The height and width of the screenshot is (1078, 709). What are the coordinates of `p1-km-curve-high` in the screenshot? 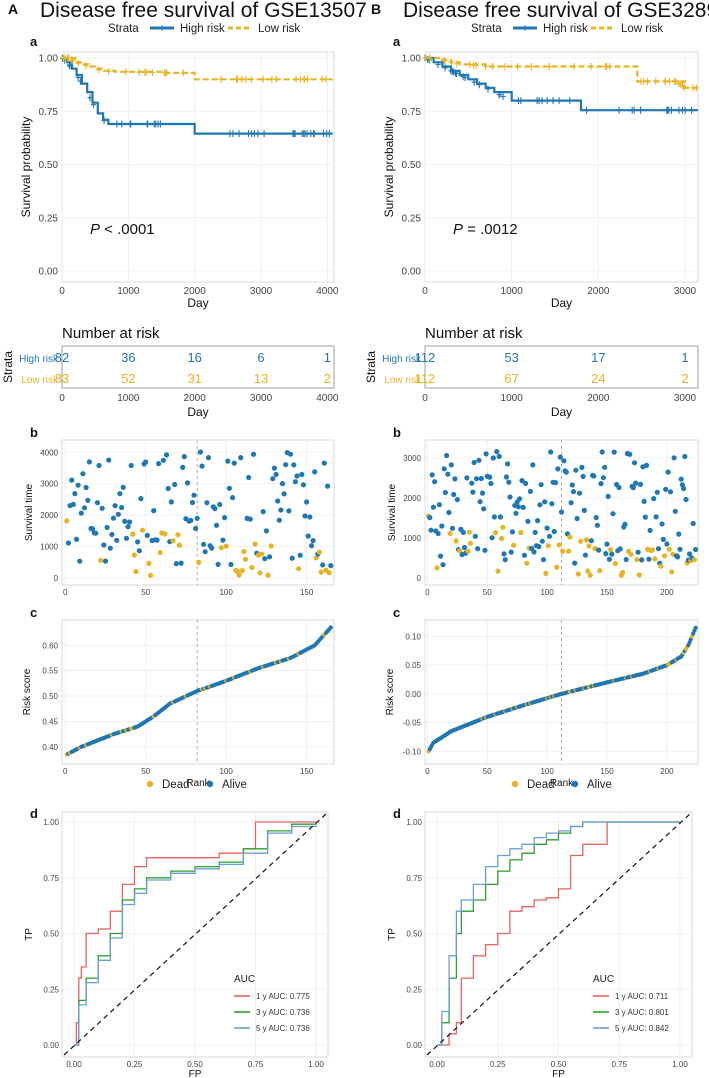 It's located at (197, 95).